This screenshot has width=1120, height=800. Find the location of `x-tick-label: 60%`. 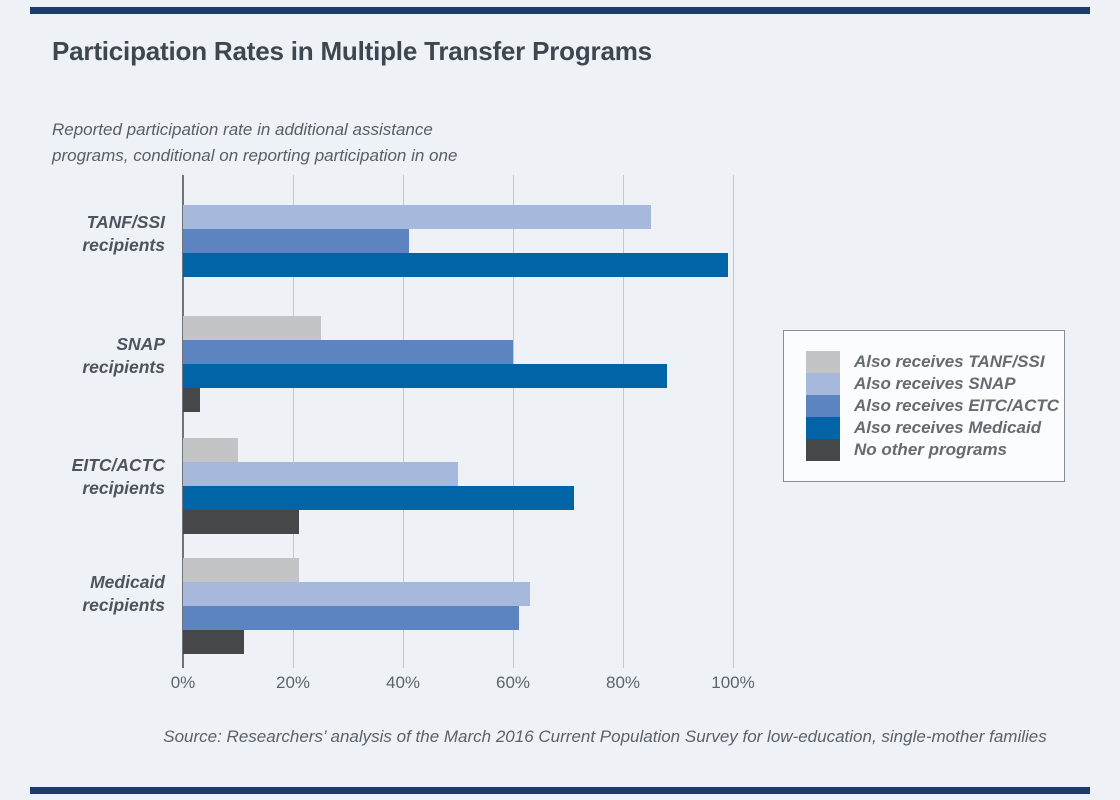

x-tick-label: 60% is located at coordinates (513, 682).